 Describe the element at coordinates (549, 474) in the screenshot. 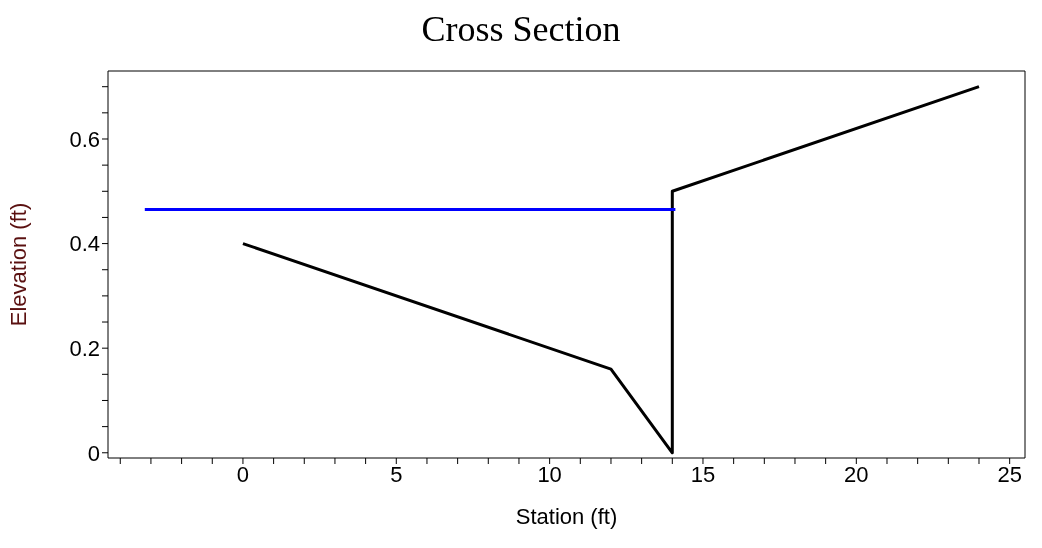

I see `x-tick-label: 10` at that location.